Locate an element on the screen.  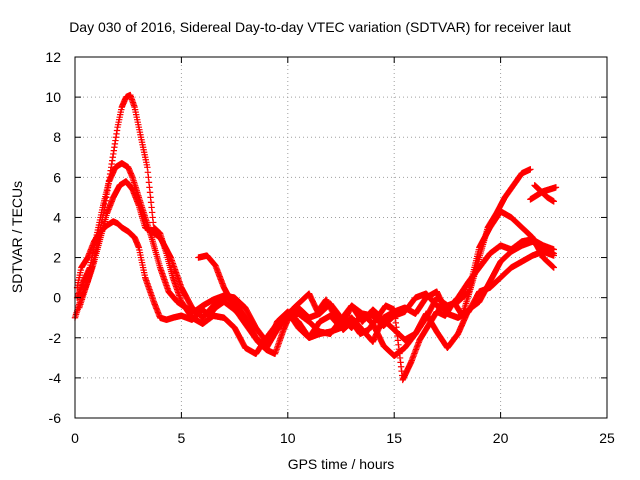
y-tick-label: 10 is located at coordinates (53, 97).